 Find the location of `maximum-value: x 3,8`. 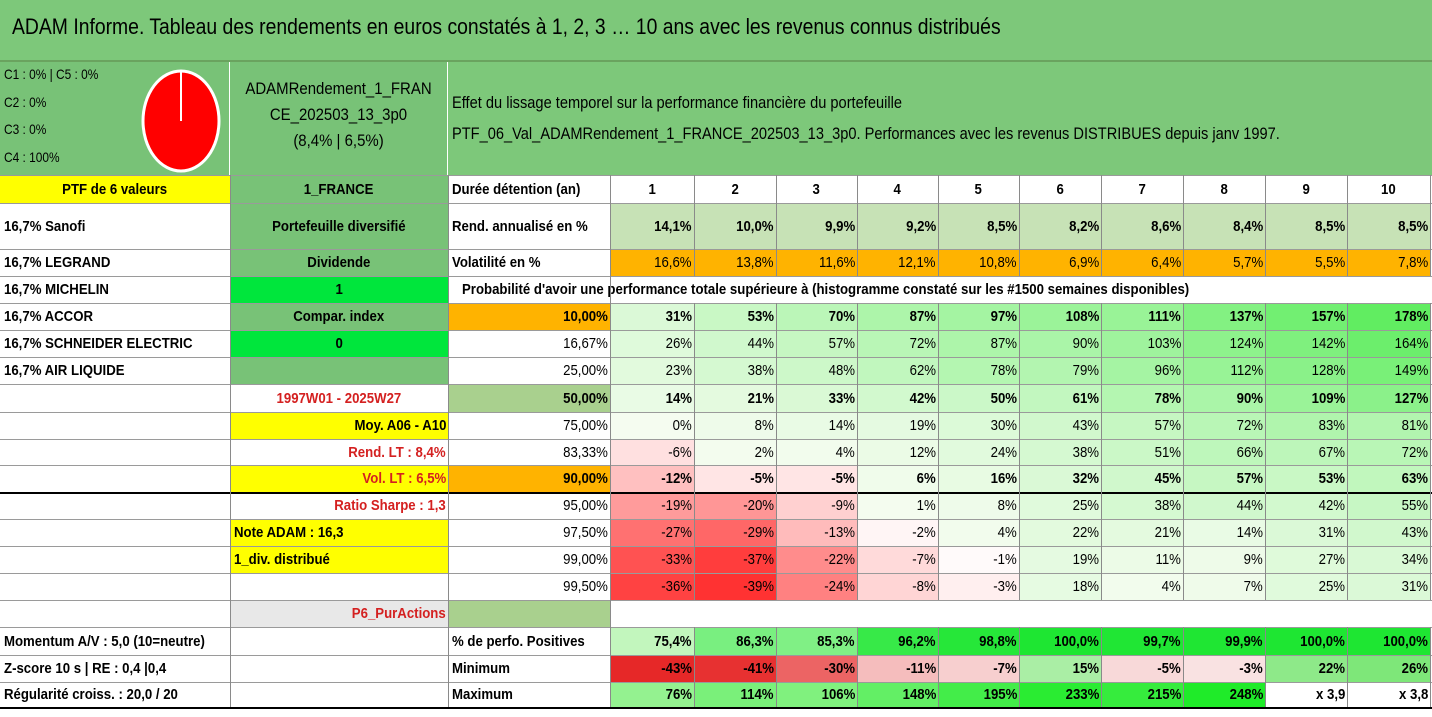

maximum-value: x 3,8 is located at coordinates (1388, 694).